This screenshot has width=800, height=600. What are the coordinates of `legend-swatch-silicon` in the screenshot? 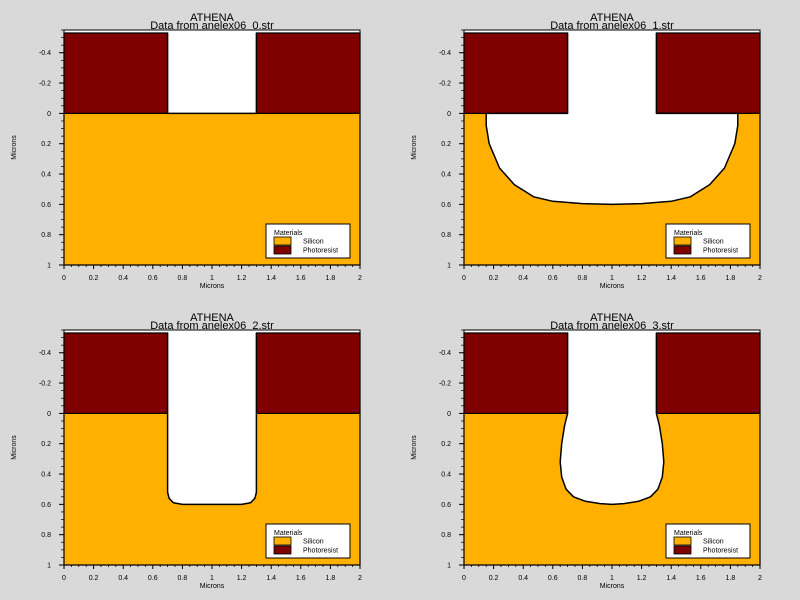 It's located at (682, 541).